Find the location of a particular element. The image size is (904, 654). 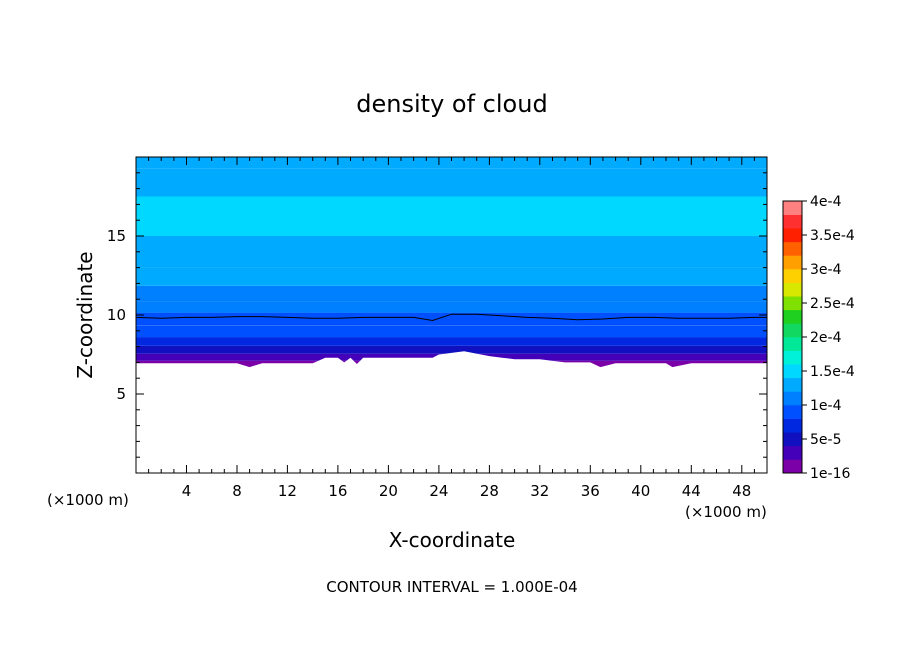

x-tick-label: 20 is located at coordinates (388, 491).